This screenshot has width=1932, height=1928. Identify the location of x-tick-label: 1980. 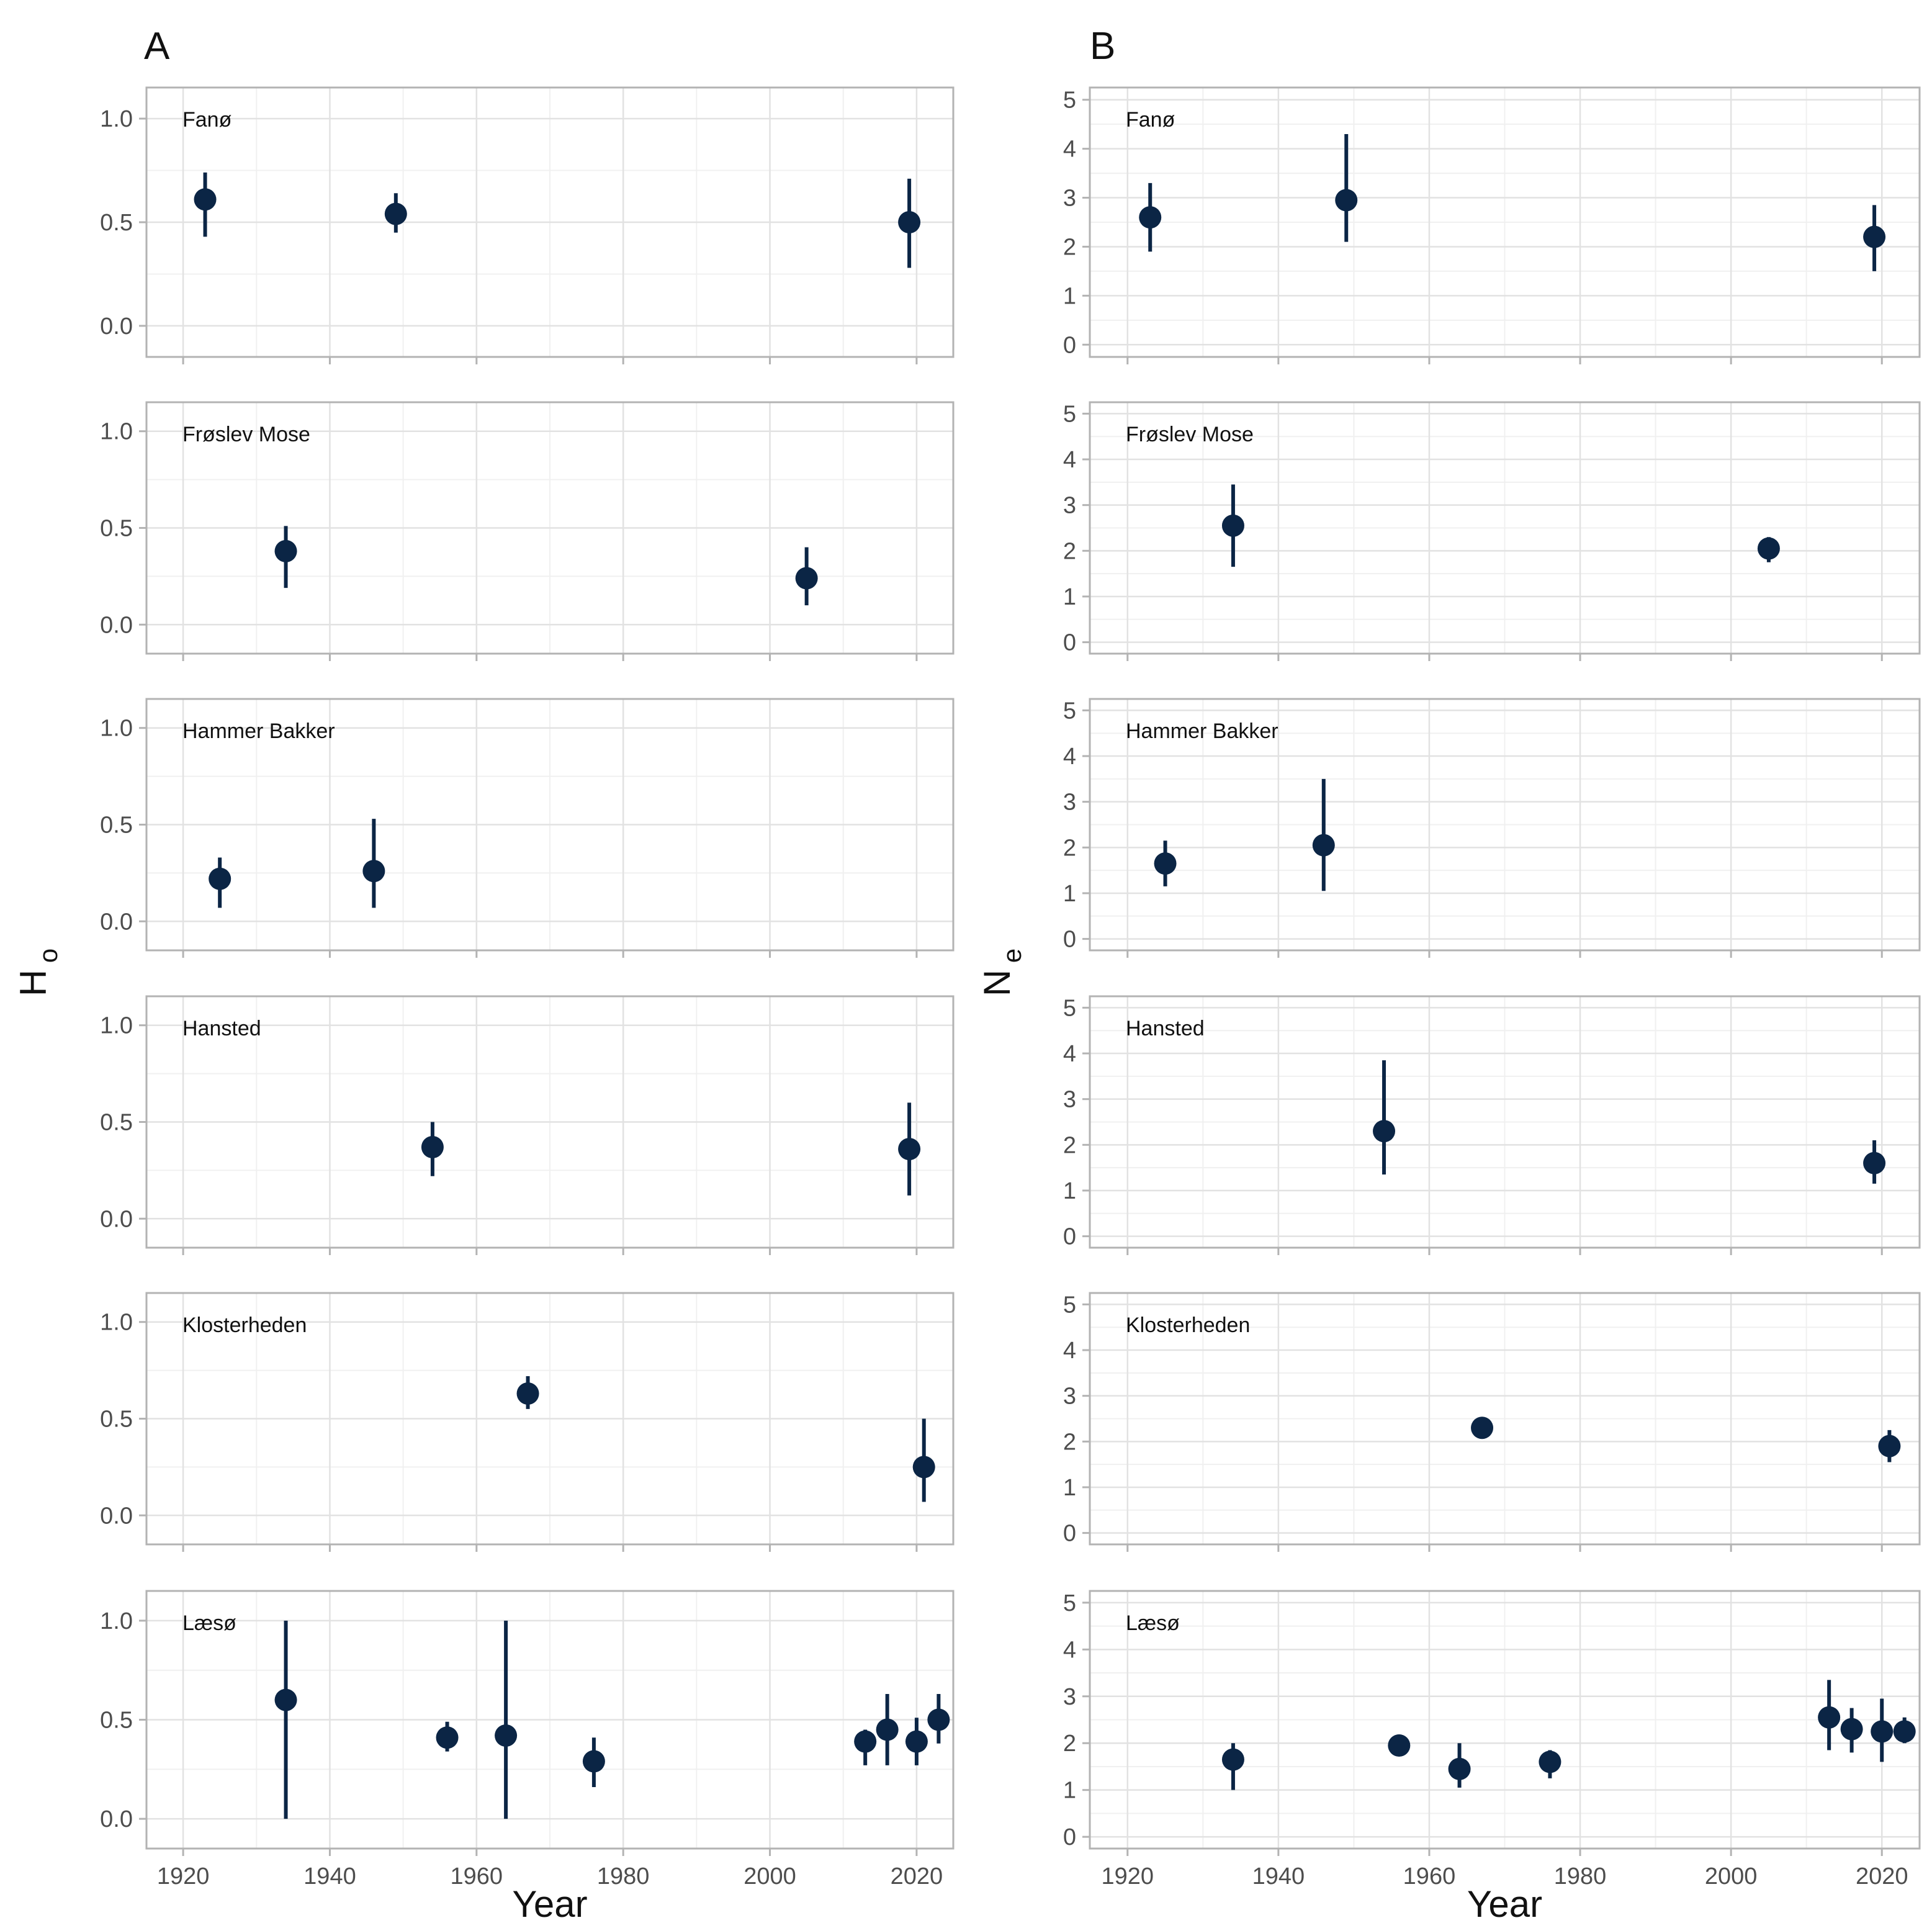
(623, 1876).